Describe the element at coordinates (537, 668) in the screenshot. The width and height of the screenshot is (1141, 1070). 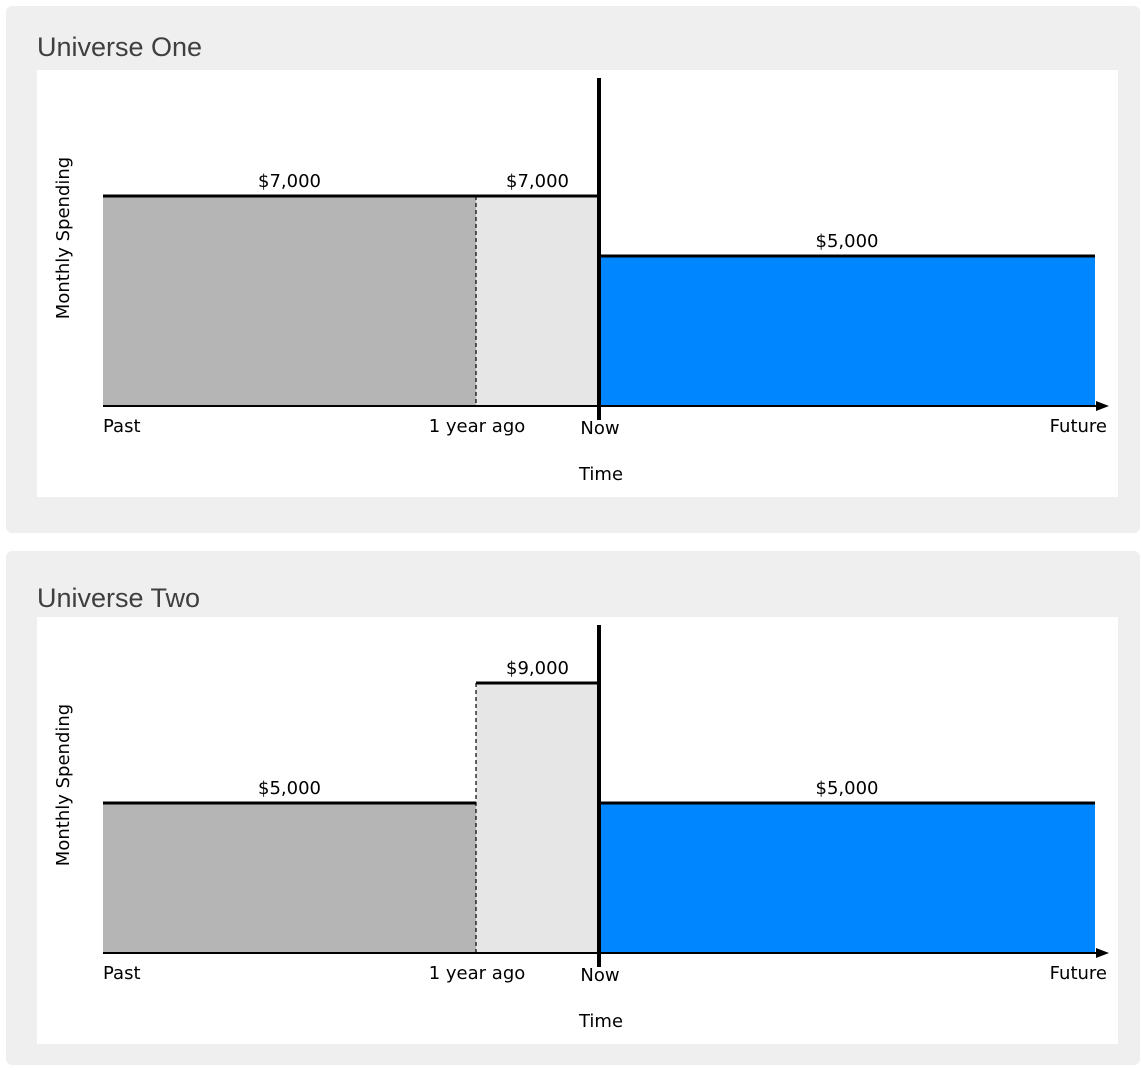
I see `data-label-2: $9,000` at that location.